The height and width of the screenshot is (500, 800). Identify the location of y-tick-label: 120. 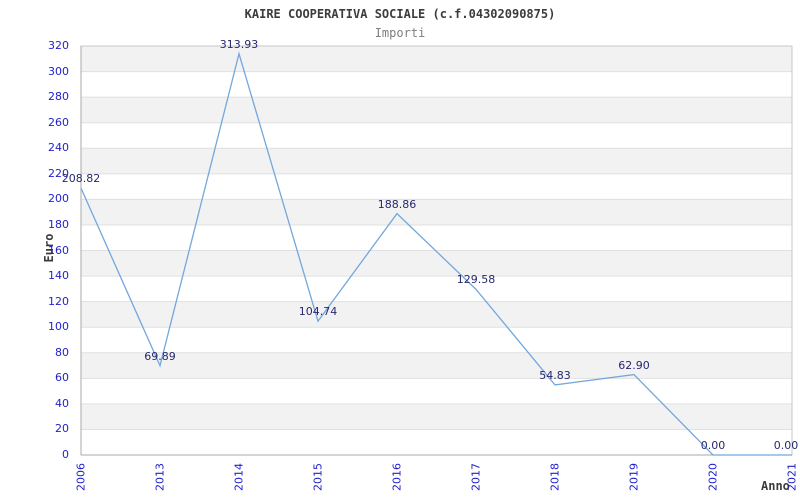
(58, 301).